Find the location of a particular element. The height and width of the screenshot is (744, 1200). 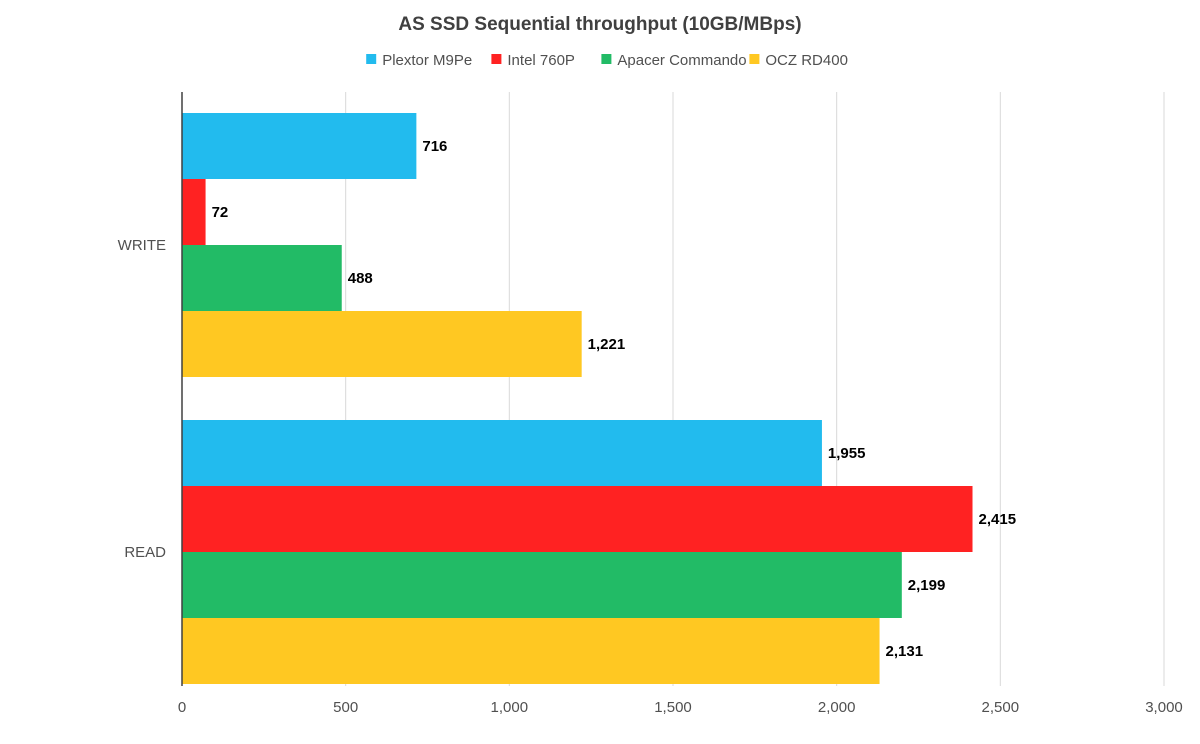

chart-title: AS SSD Sequential throughput (10GB/MBps) is located at coordinates (599, 24).